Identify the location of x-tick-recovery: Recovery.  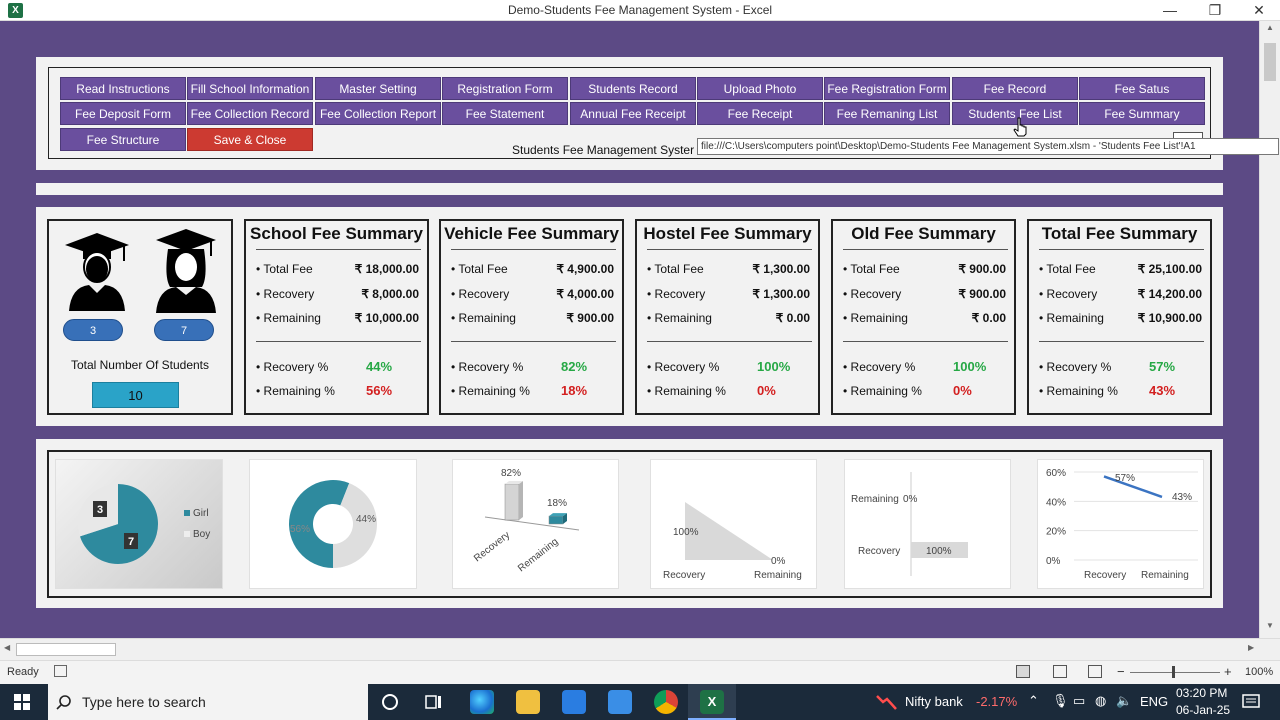
(684, 575).